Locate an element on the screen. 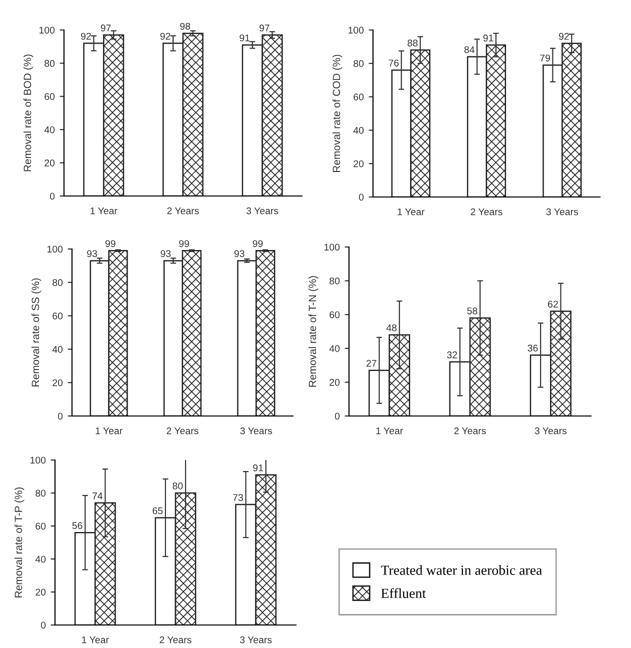  legend-label: Effluent is located at coordinates (403, 593).